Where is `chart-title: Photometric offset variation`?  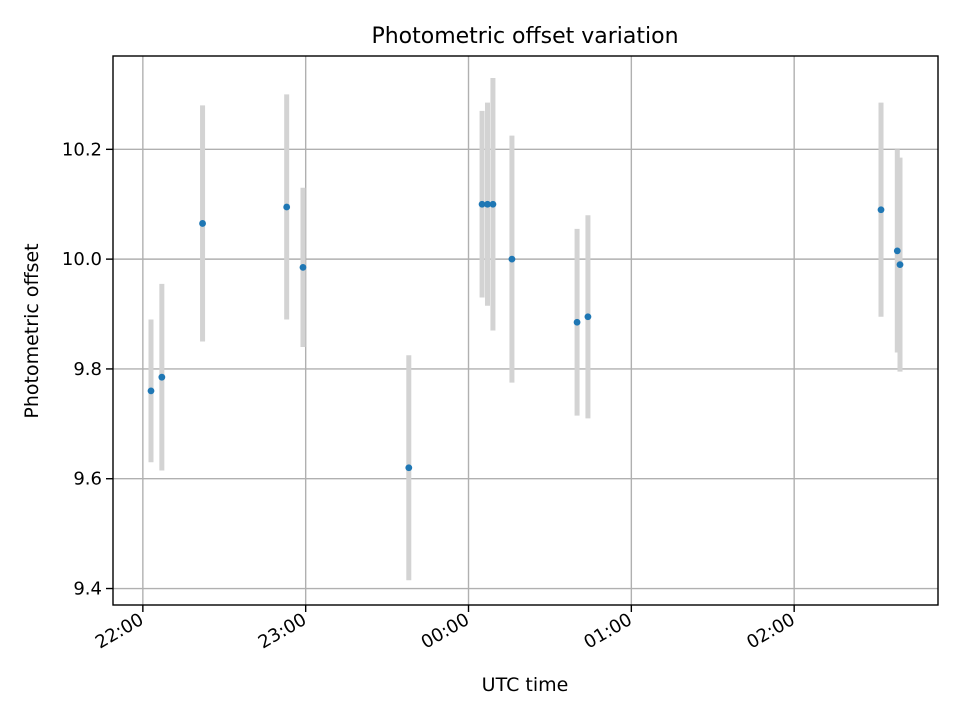 chart-title: Photometric offset variation is located at coordinates (524, 36).